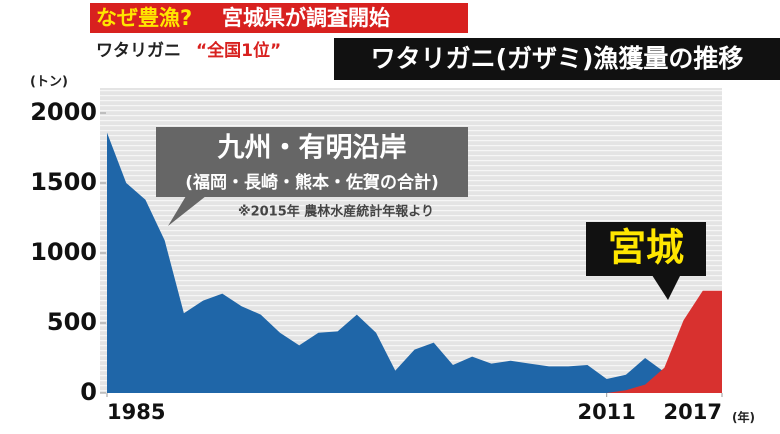 This screenshot has width=780, height=434. I want to click on y-tick-label: 1000, so click(63, 252).